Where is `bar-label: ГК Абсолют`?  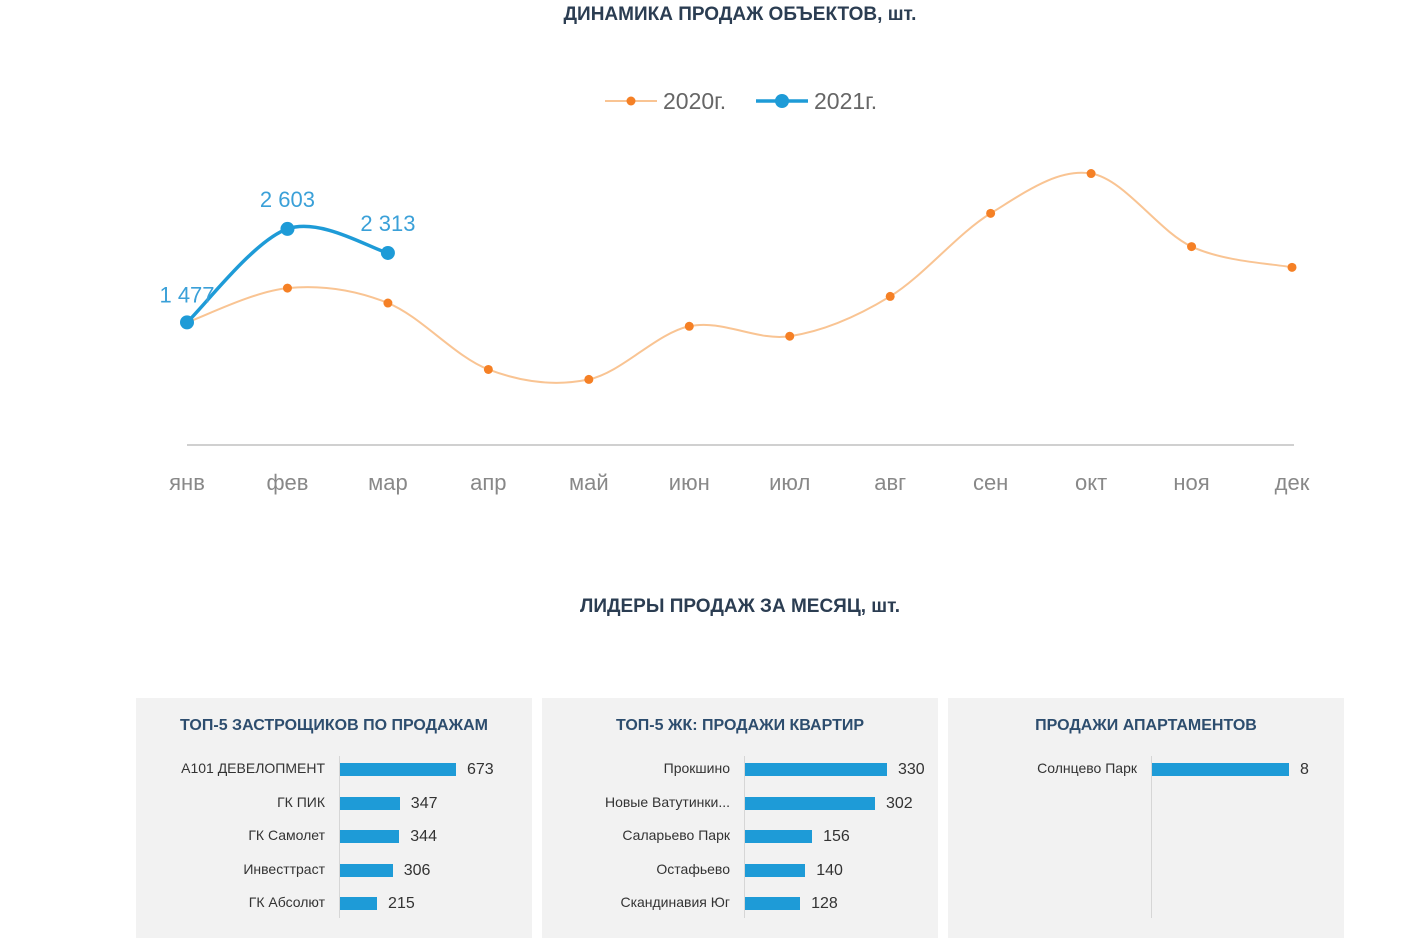 bar-label: ГК Абсолют is located at coordinates (286, 902).